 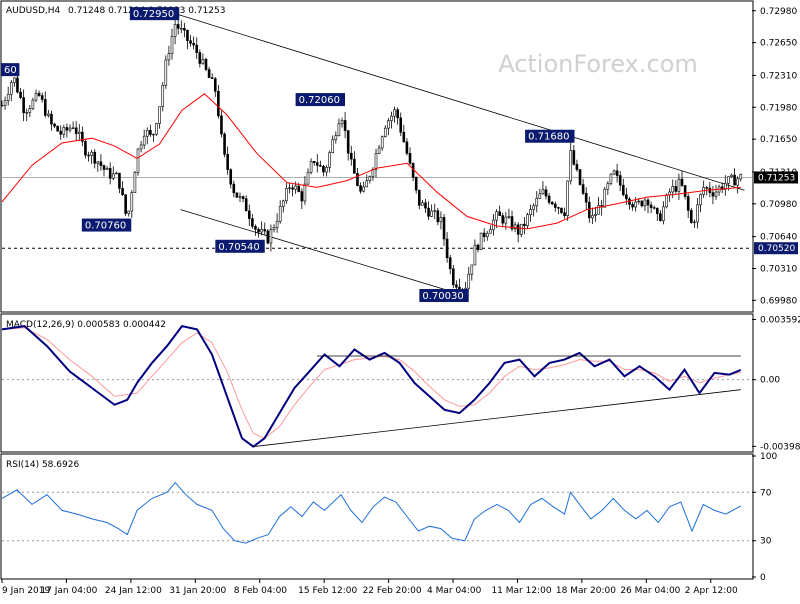 I want to click on macd-label: MACD(12,26,9) 0.000583 0.000442, so click(x=86, y=325).